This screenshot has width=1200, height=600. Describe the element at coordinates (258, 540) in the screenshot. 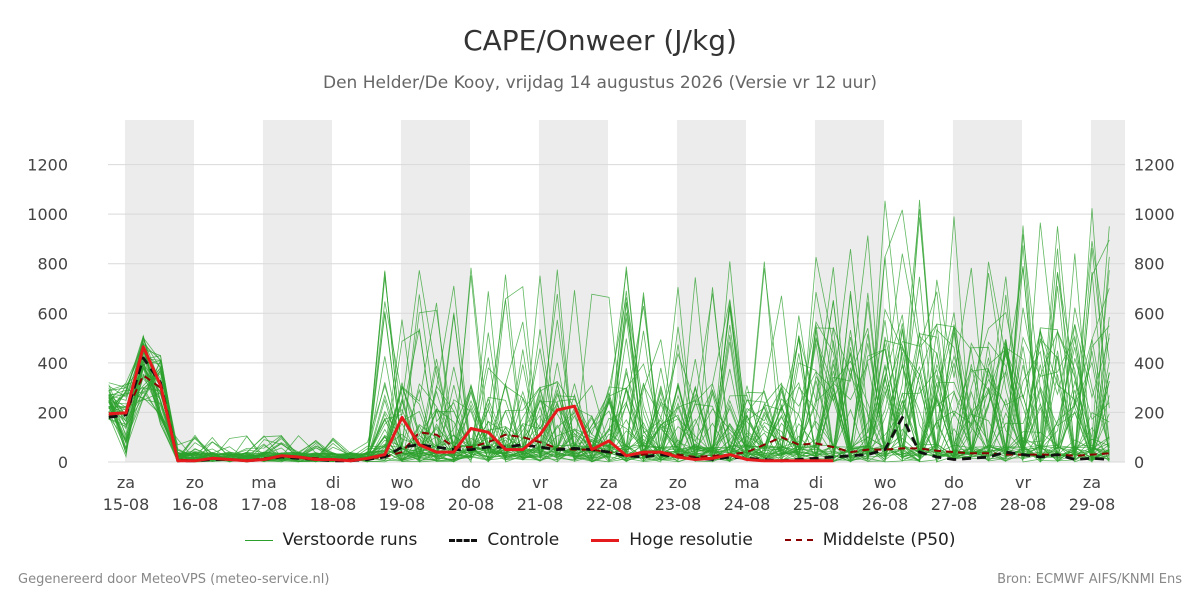

I see `legend-swatch-ensemble` at that location.